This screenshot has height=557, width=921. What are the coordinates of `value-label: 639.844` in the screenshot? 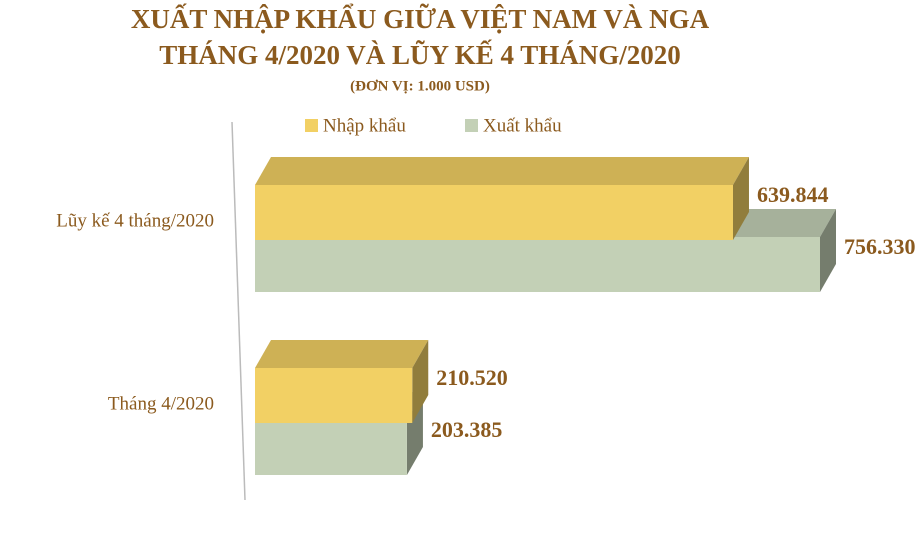 It's located at (793, 194).